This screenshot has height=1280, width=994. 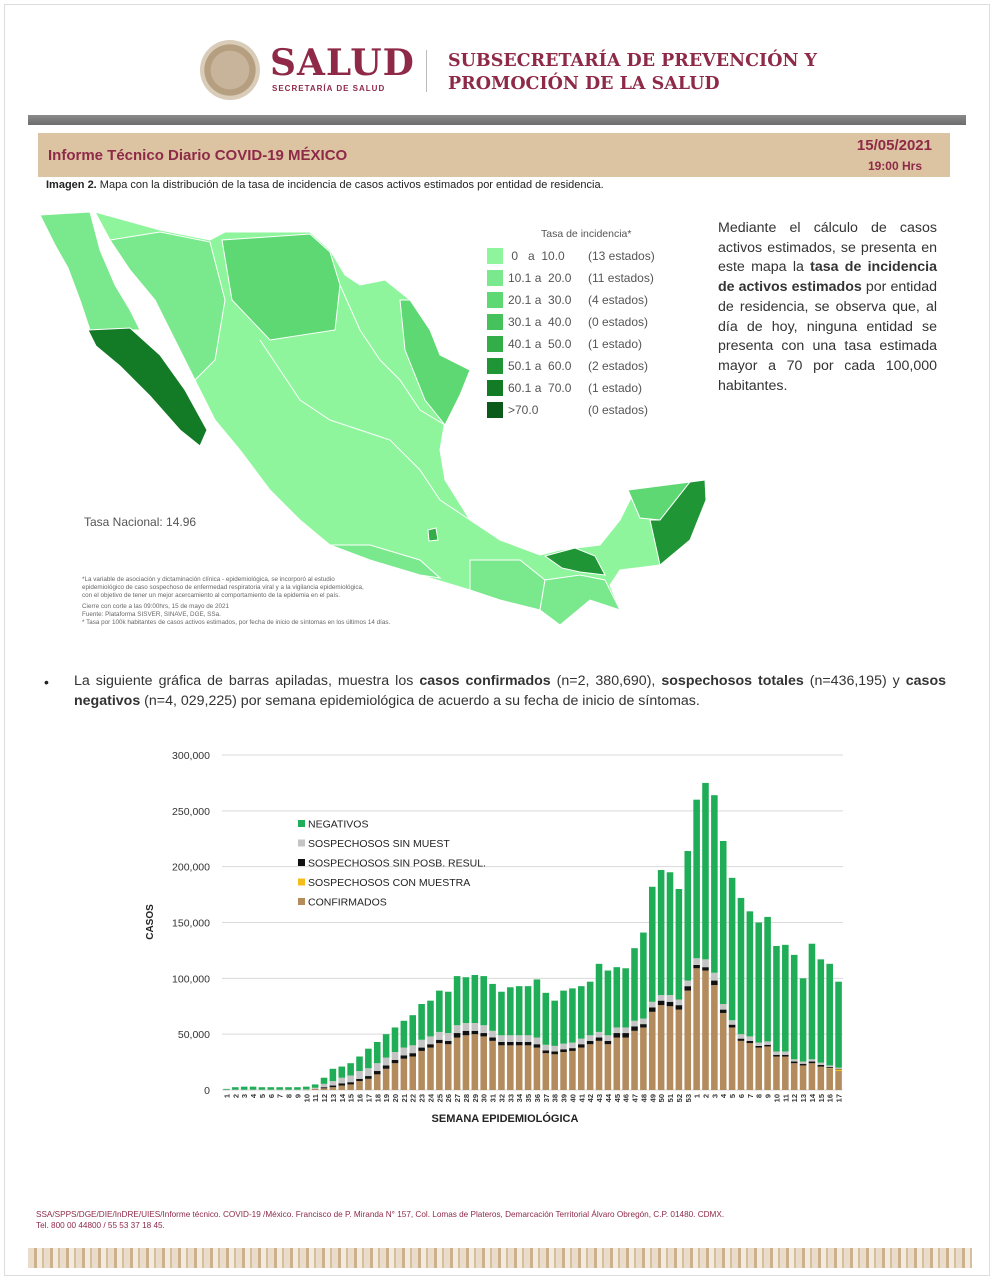 What do you see at coordinates (342, 63) in the screenshot?
I see `salud-brand: SALUD` at bounding box center [342, 63].